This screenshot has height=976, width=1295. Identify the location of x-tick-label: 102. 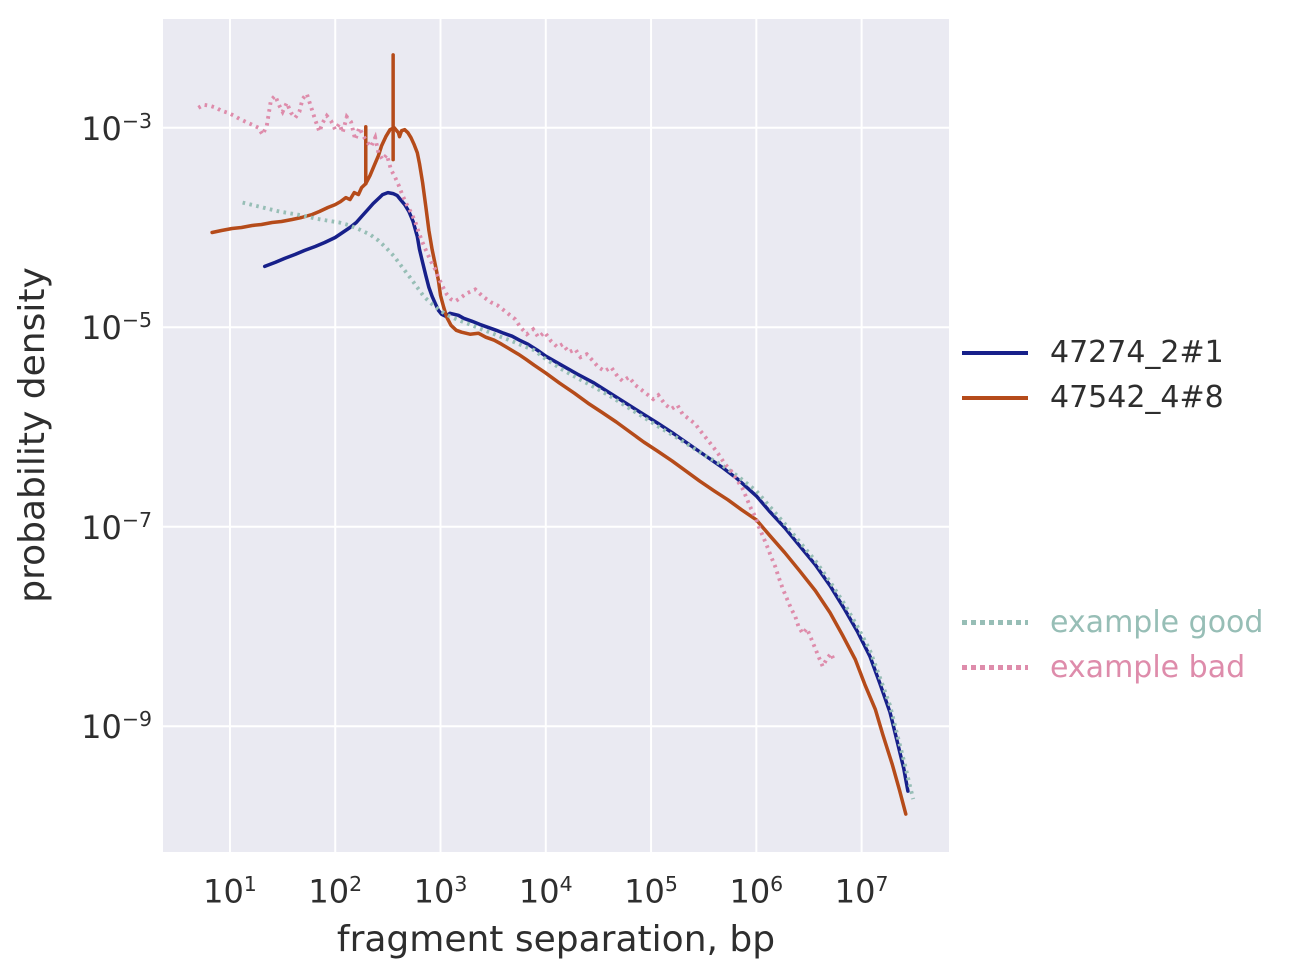
(335, 891).